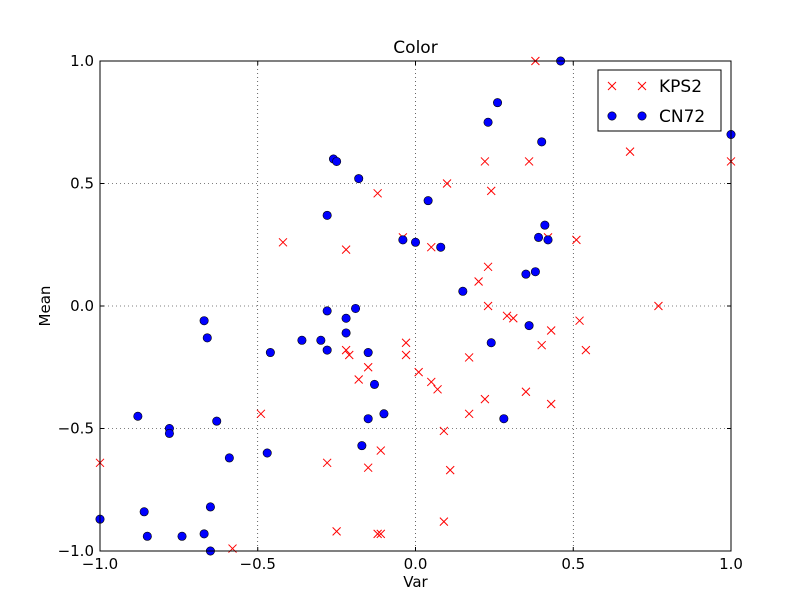 The image size is (812, 612). Describe the element at coordinates (680, 87) in the screenshot. I see `legend-label-kps2: KPS2` at that location.